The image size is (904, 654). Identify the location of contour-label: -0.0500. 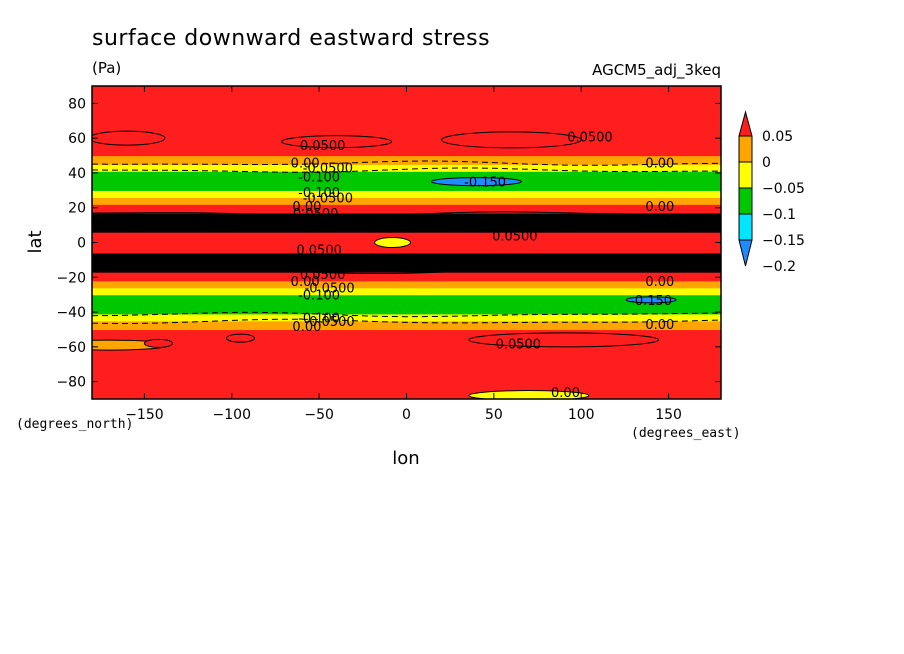
(328, 169).